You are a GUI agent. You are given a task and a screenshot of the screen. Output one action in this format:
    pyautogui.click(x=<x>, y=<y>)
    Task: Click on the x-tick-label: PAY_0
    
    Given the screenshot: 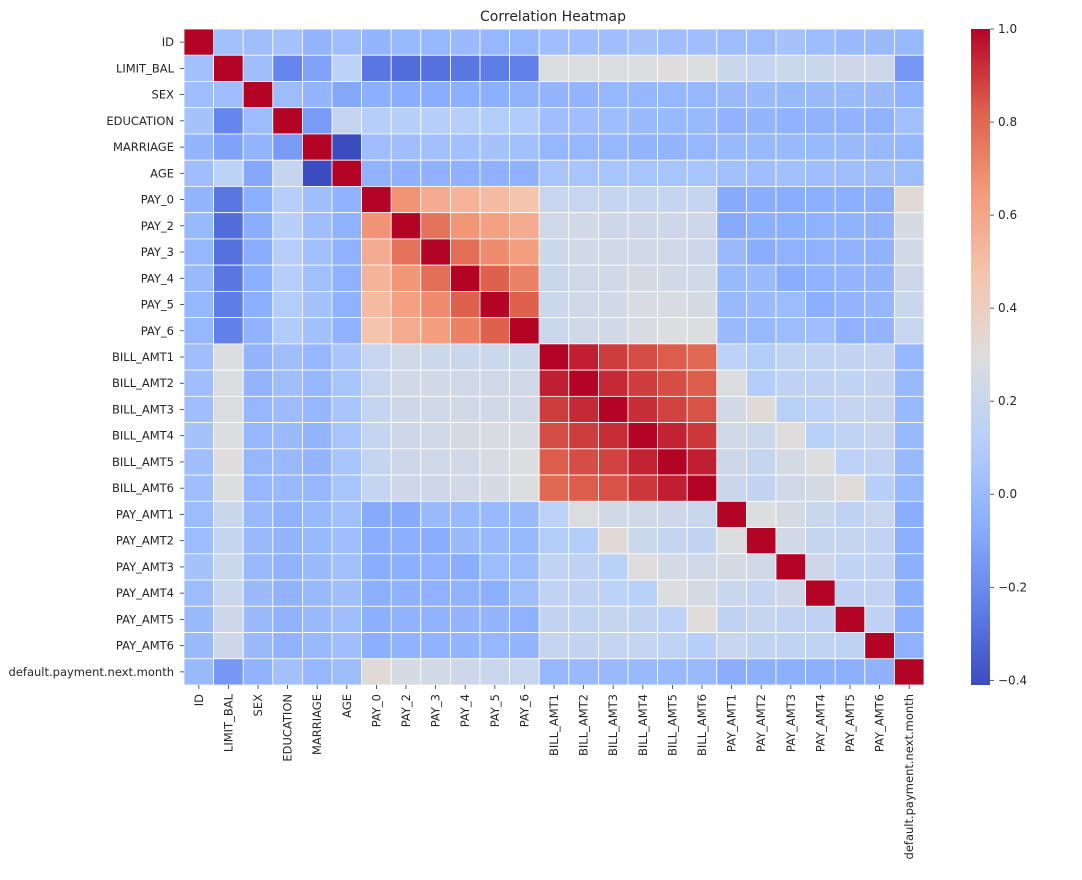 What is the action you would take?
    pyautogui.click(x=376, y=710)
    